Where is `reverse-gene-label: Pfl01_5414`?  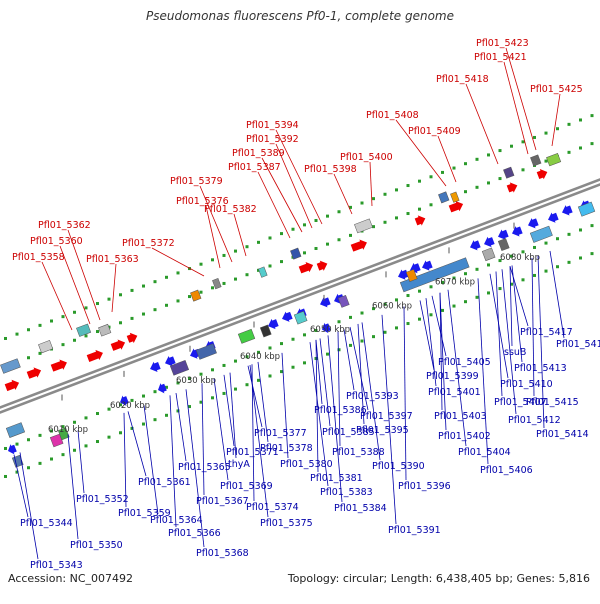 reverse-gene-label: Pfl01_5414 is located at coordinates (562, 434).